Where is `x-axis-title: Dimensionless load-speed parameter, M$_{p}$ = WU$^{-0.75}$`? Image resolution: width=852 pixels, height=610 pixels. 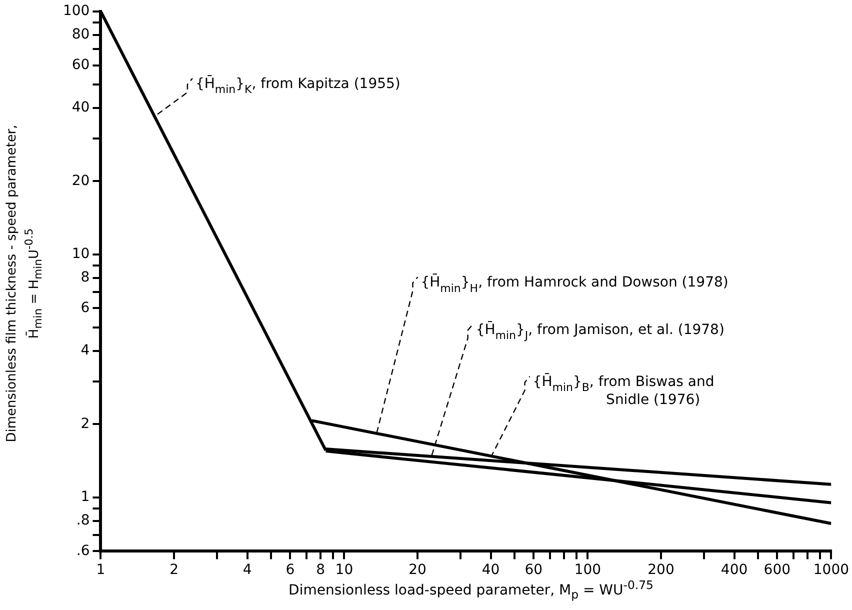 x-axis-title: Dimensionless load-speed parameter, M$_{p}$ = WU$^{-0.75}$ is located at coordinates (471, 590).